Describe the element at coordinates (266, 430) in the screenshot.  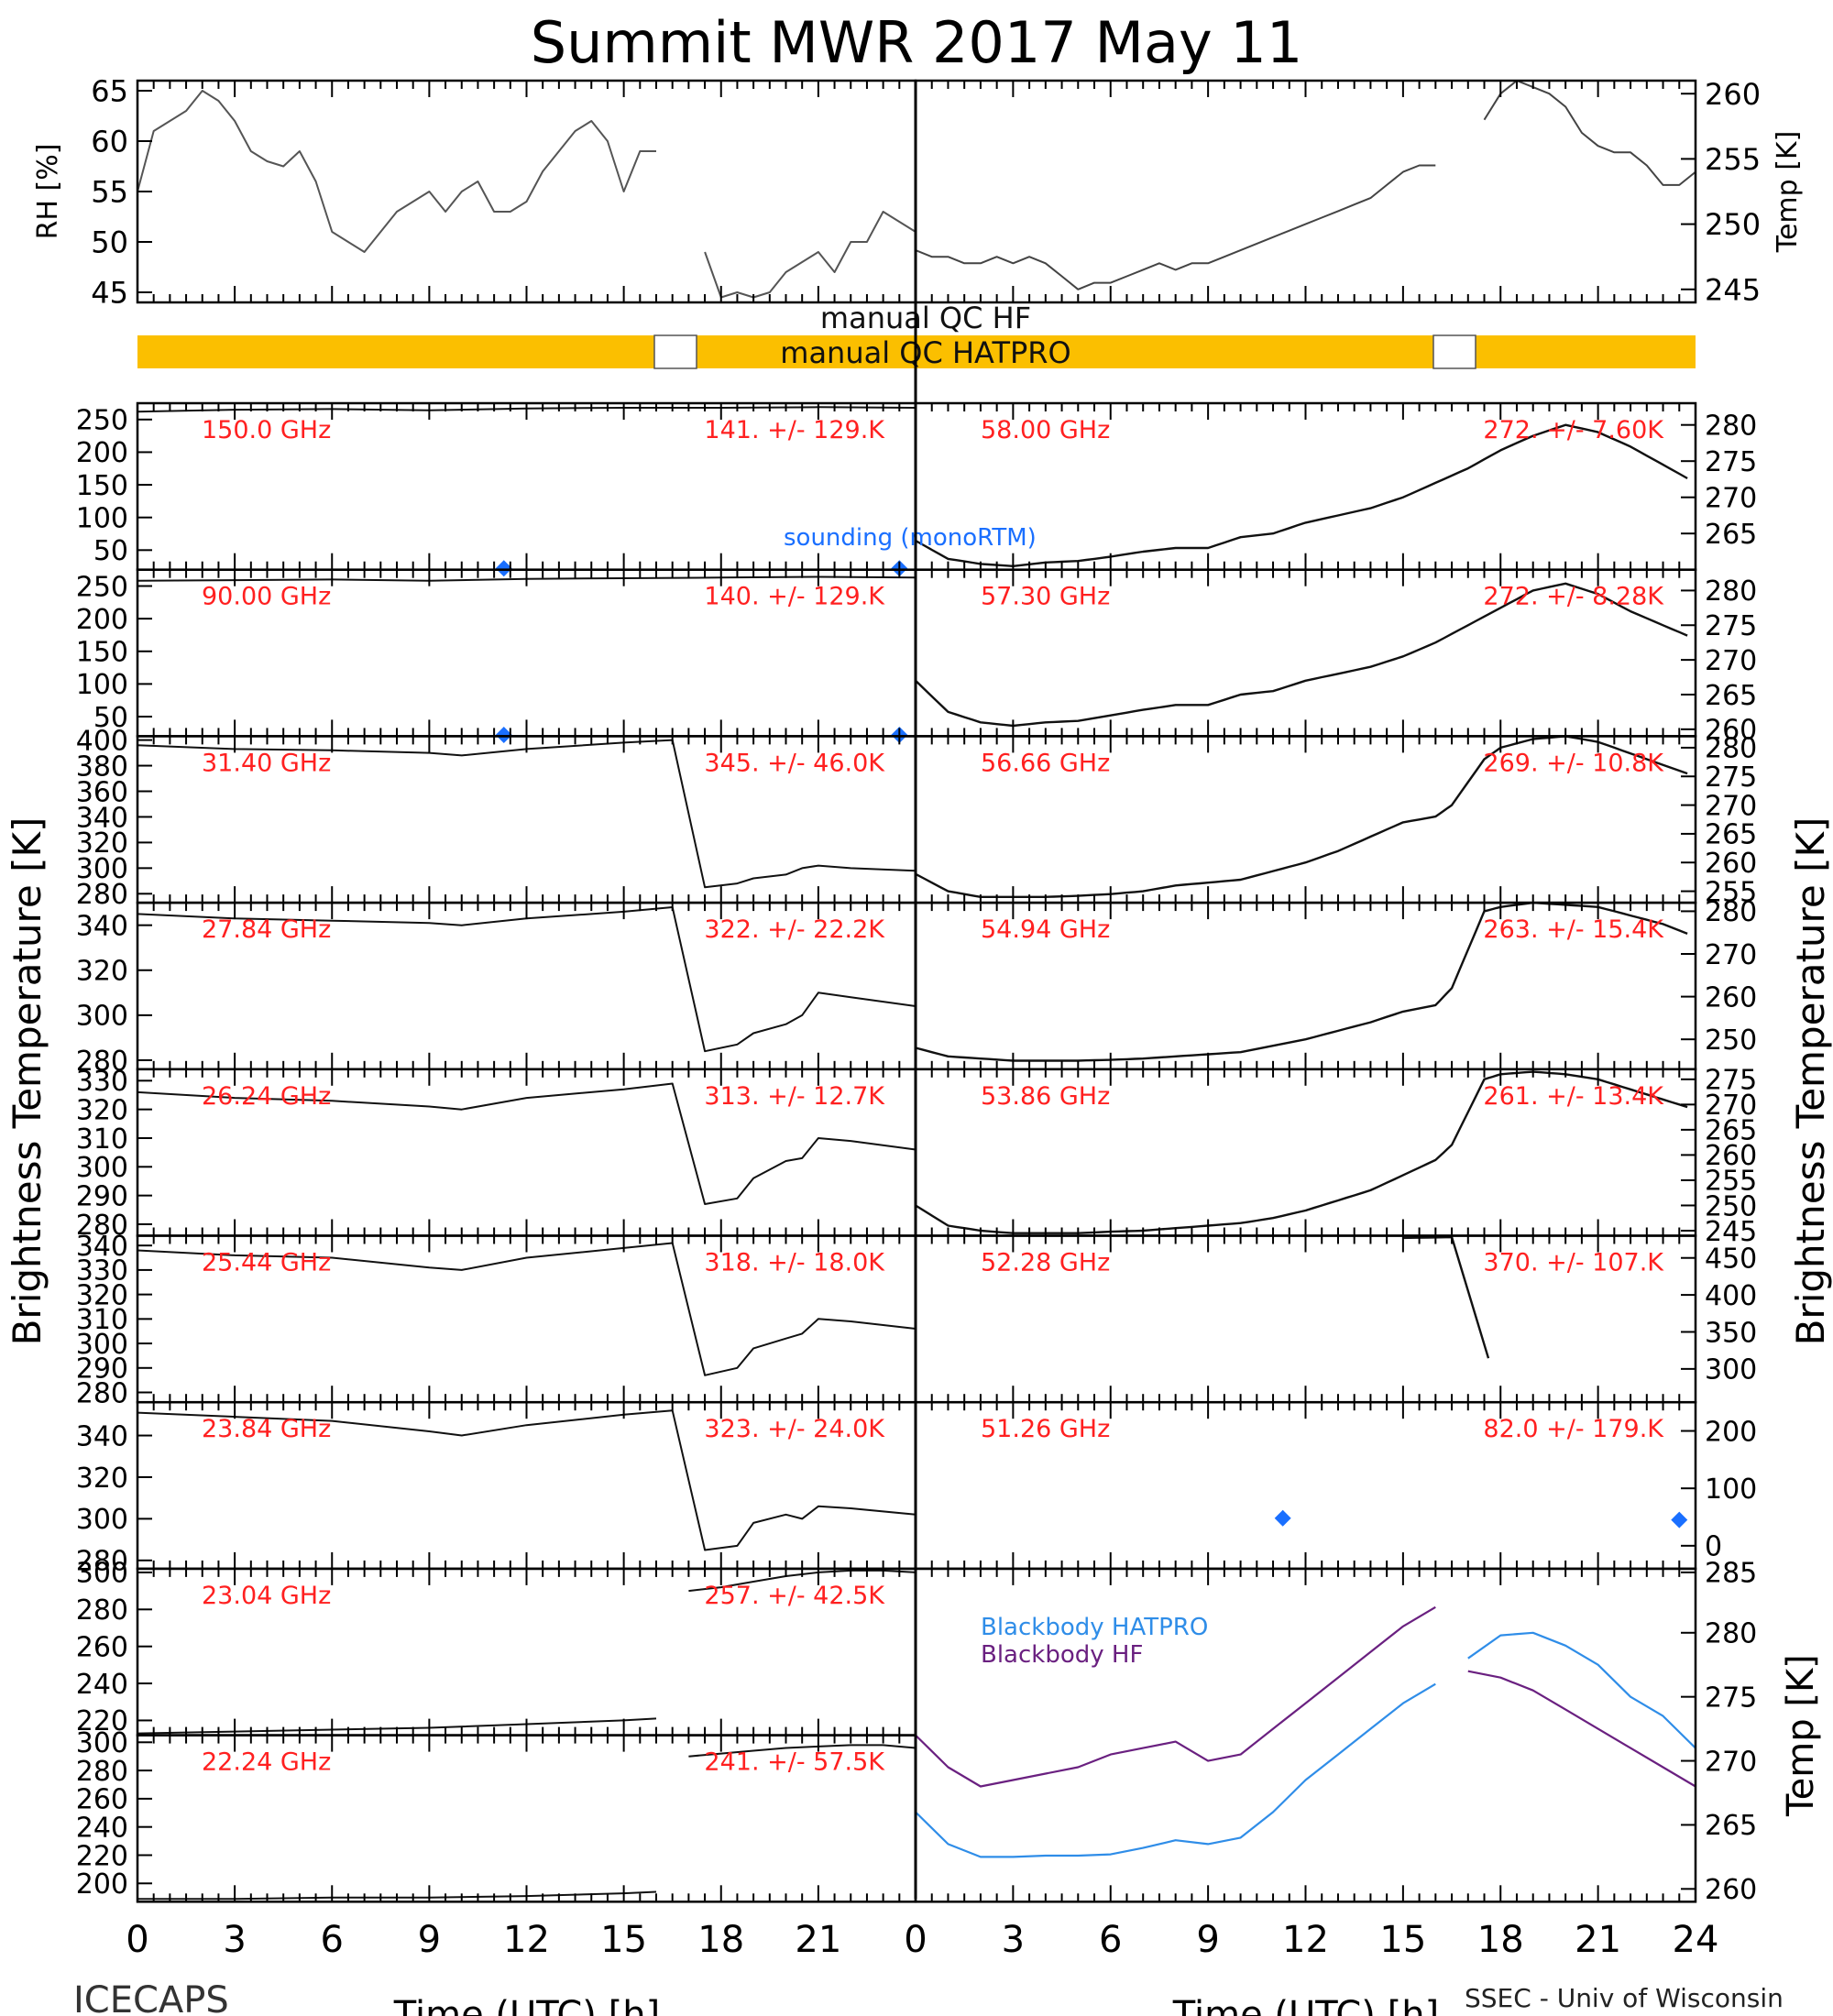
I see `frequency-label: 150.0 GHz` at that location.